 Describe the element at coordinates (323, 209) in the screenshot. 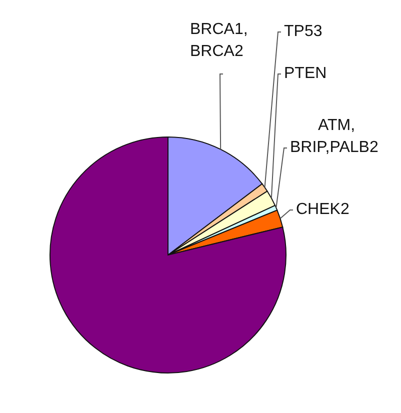

I see `slice-label: CHEK2` at that location.